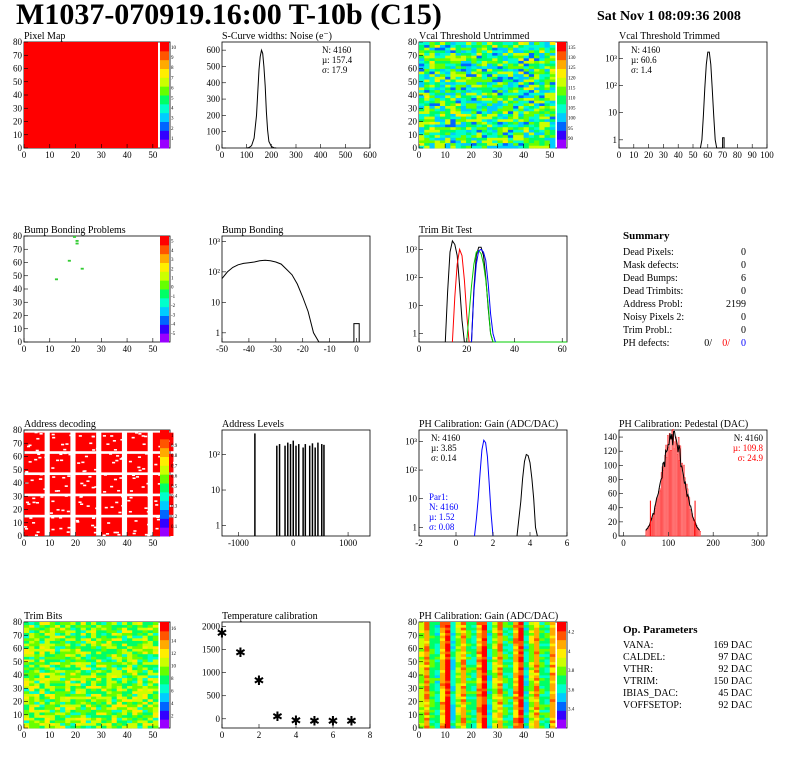  What do you see at coordinates (613, 508) in the screenshot?
I see `y-tick-label: 40` at bounding box center [613, 508].